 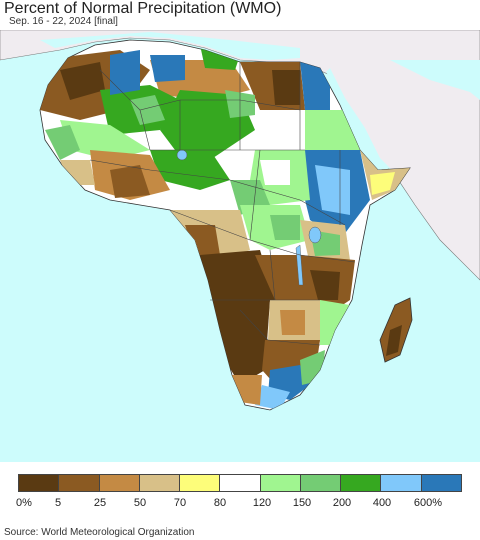 What do you see at coordinates (342, 503) in the screenshot?
I see `legend-label-8: 200` at bounding box center [342, 503].